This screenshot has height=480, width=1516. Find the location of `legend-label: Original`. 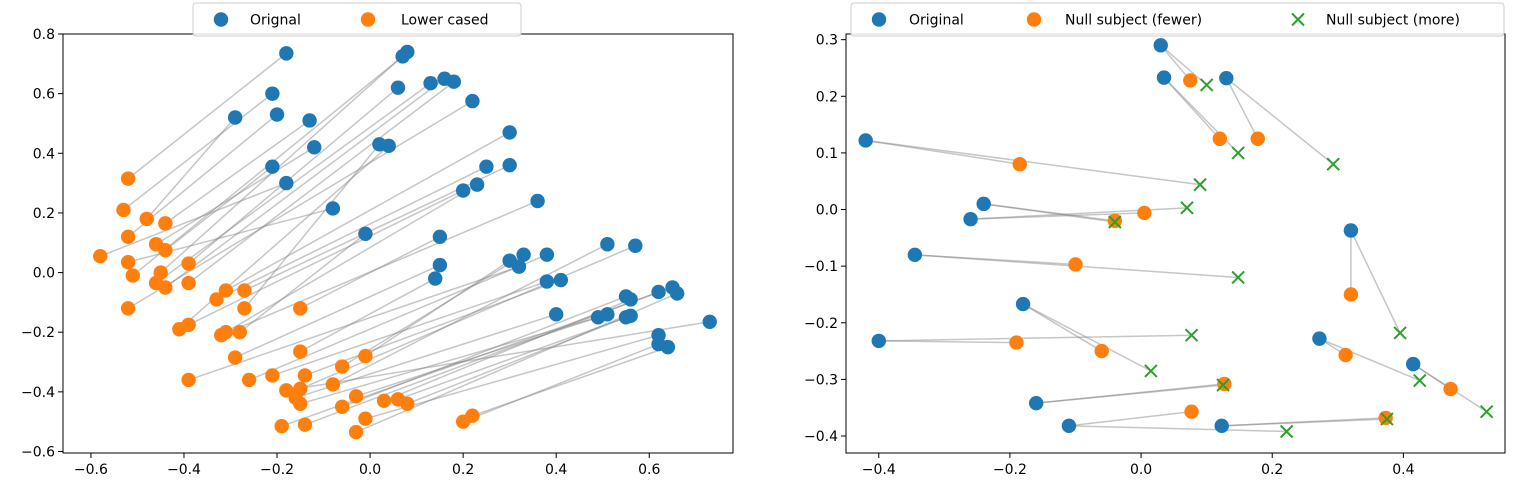

legend-label: Original is located at coordinates (936, 21).